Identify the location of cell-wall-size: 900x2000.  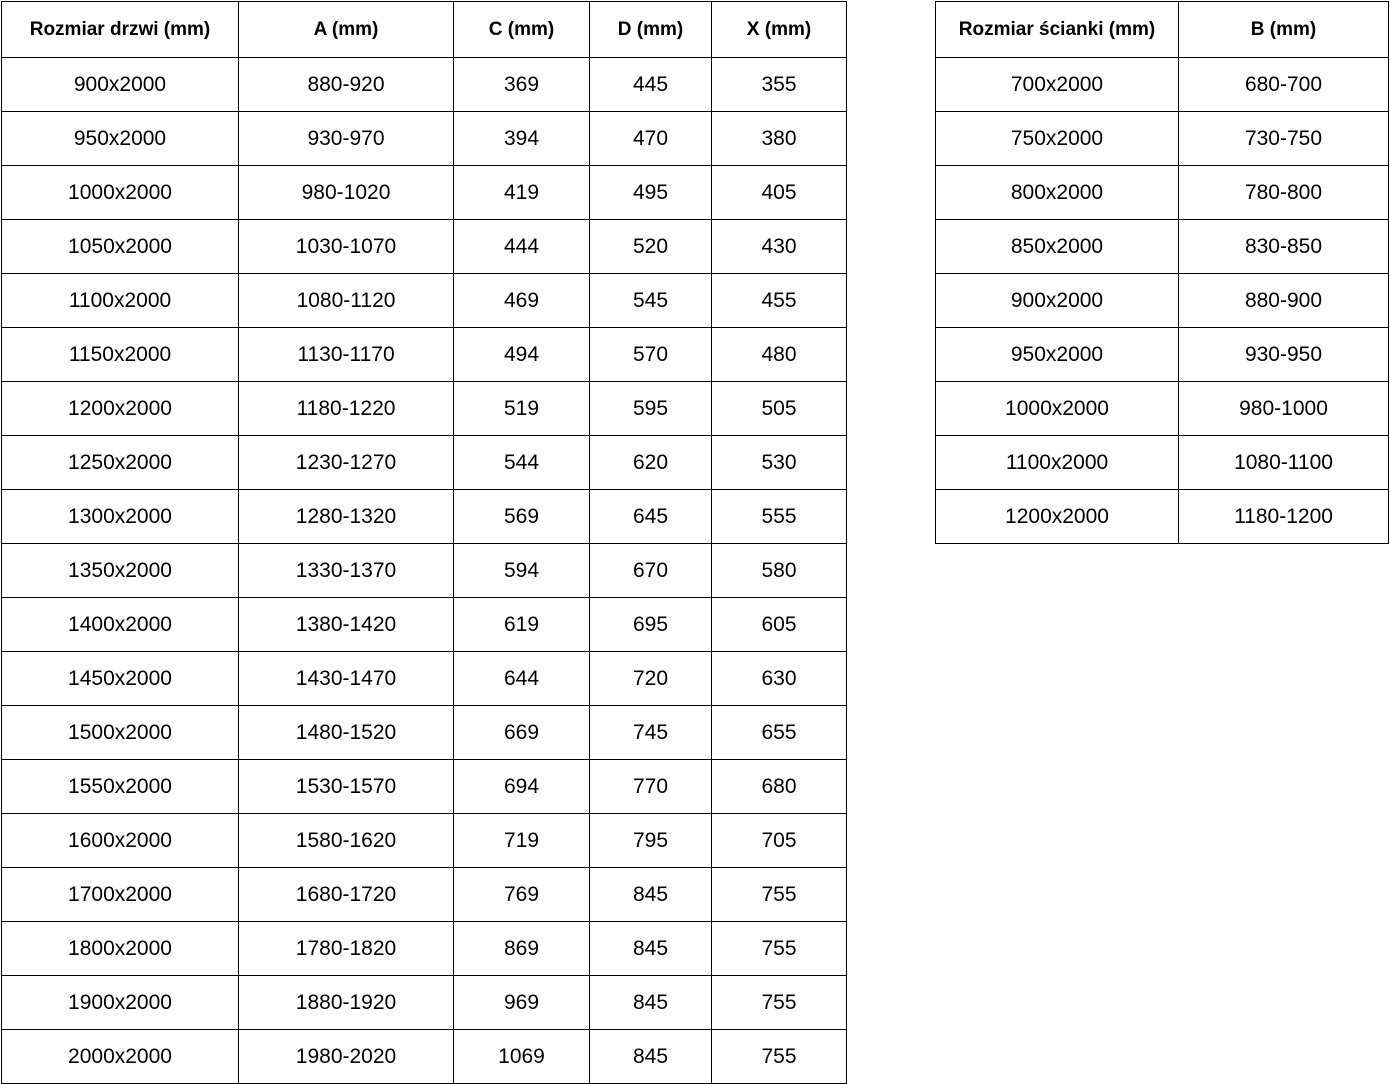
(1057, 300).